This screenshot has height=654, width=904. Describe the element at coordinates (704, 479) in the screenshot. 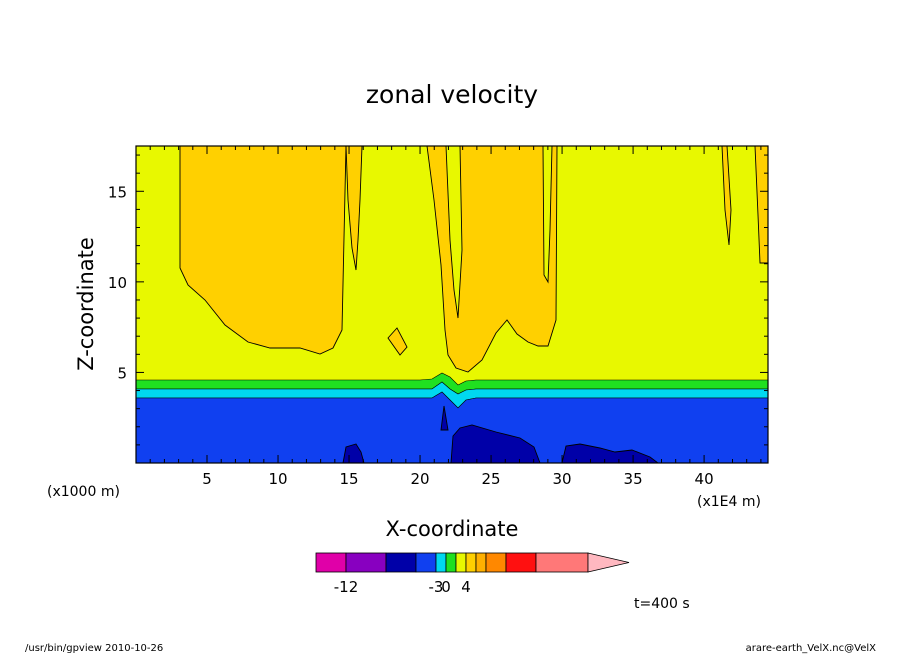

I see `x-tick-label: 40` at that location.